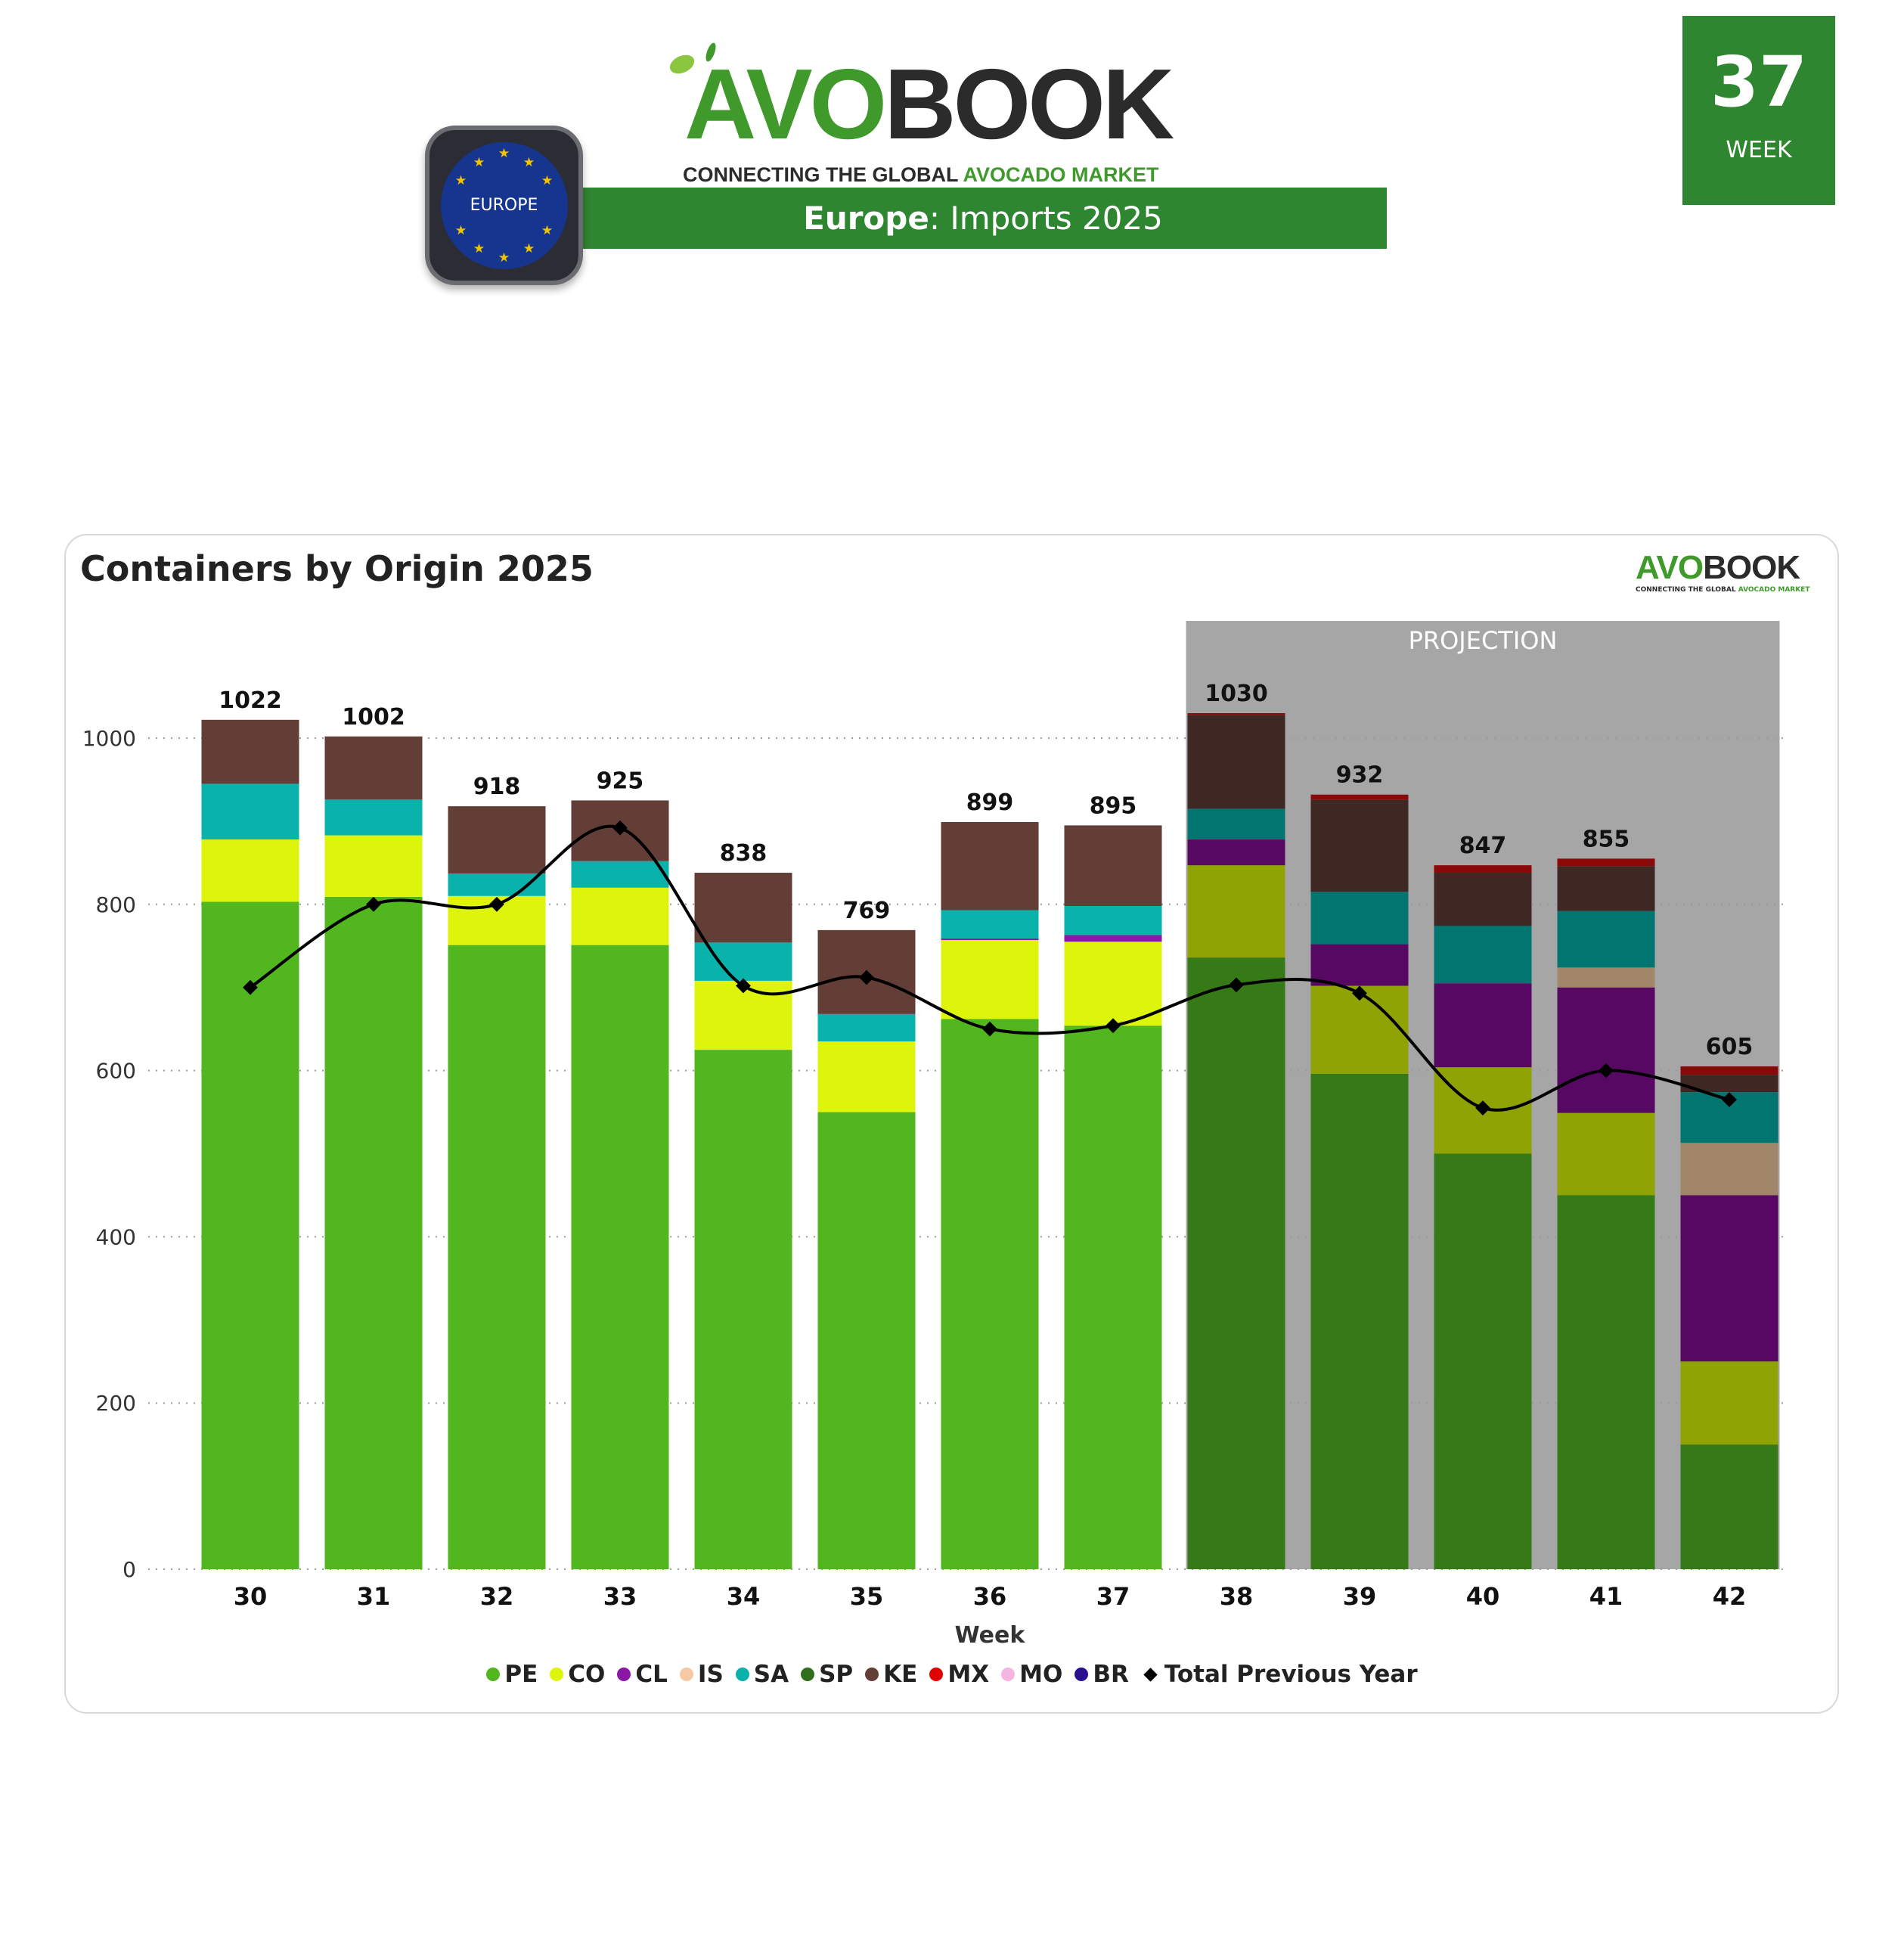  I want to click on tagline-green: AVOCADO MARKET, so click(1061, 174).